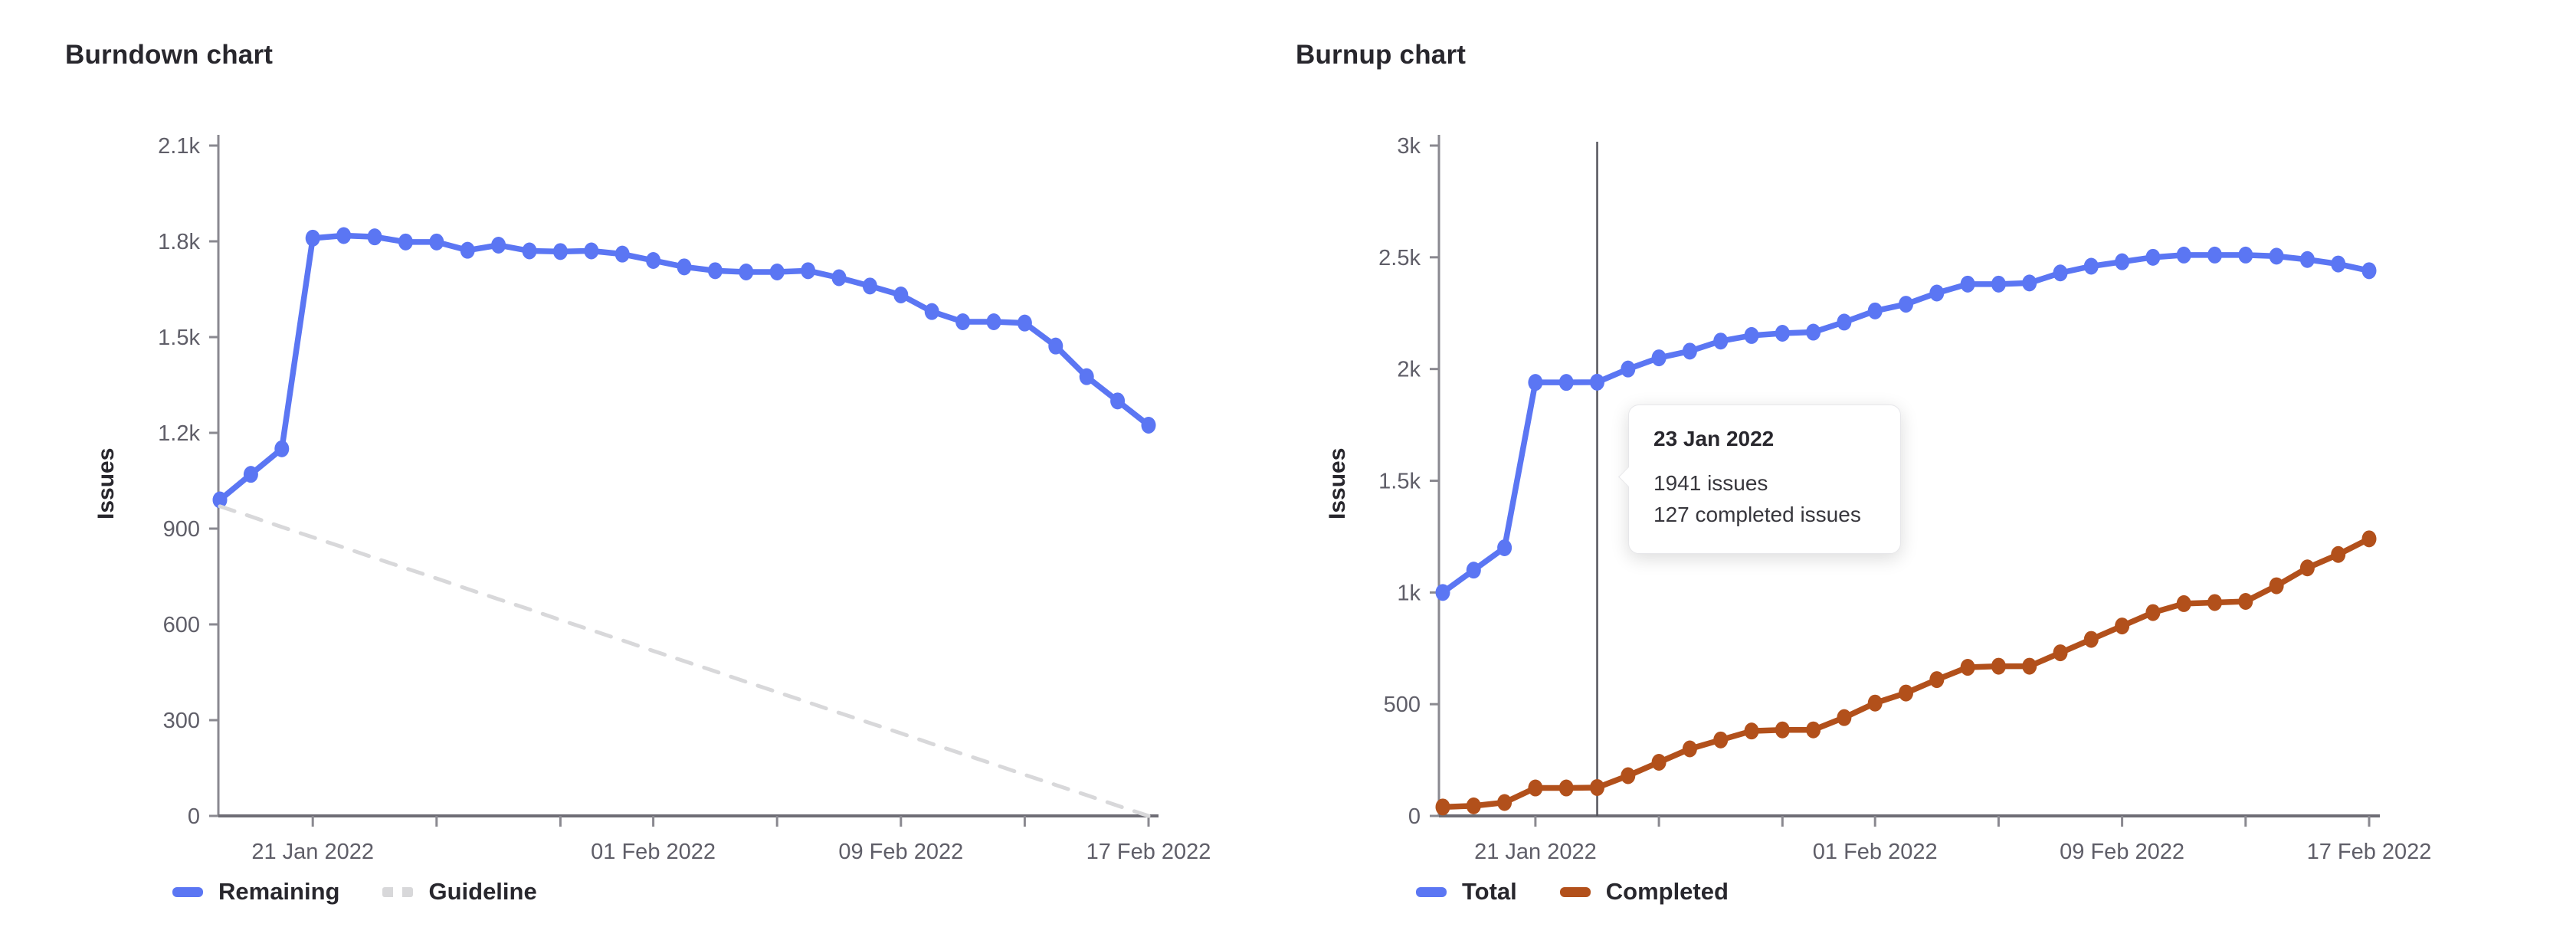 The width and height of the screenshot is (2576, 927). What do you see at coordinates (182, 625) in the screenshot?
I see `y-axis-tick-label: 600` at bounding box center [182, 625].